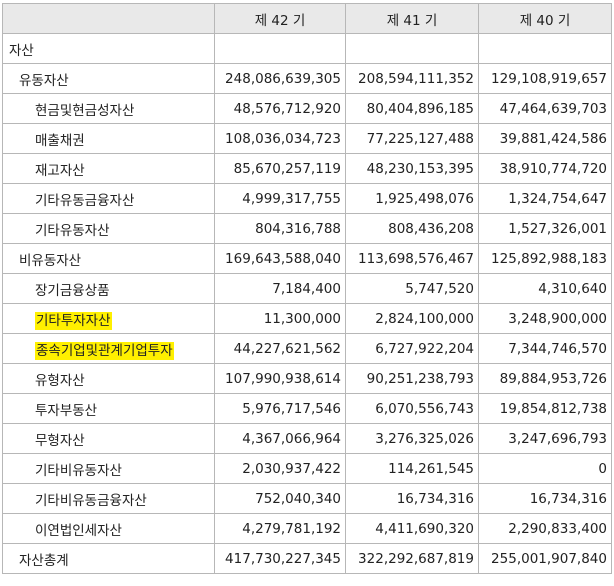 The height and width of the screenshot is (586, 614). Describe the element at coordinates (108, 318) in the screenshot. I see `row-label-cell: 기타투자자산` at that location.